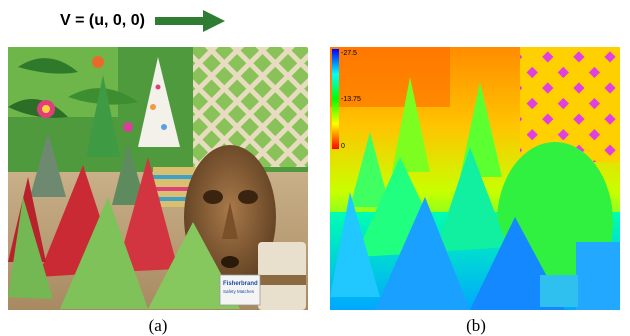 This screenshot has width=630, height=336. I want to click on matchbox: Fisherbrand Safety Matches, so click(240, 290).